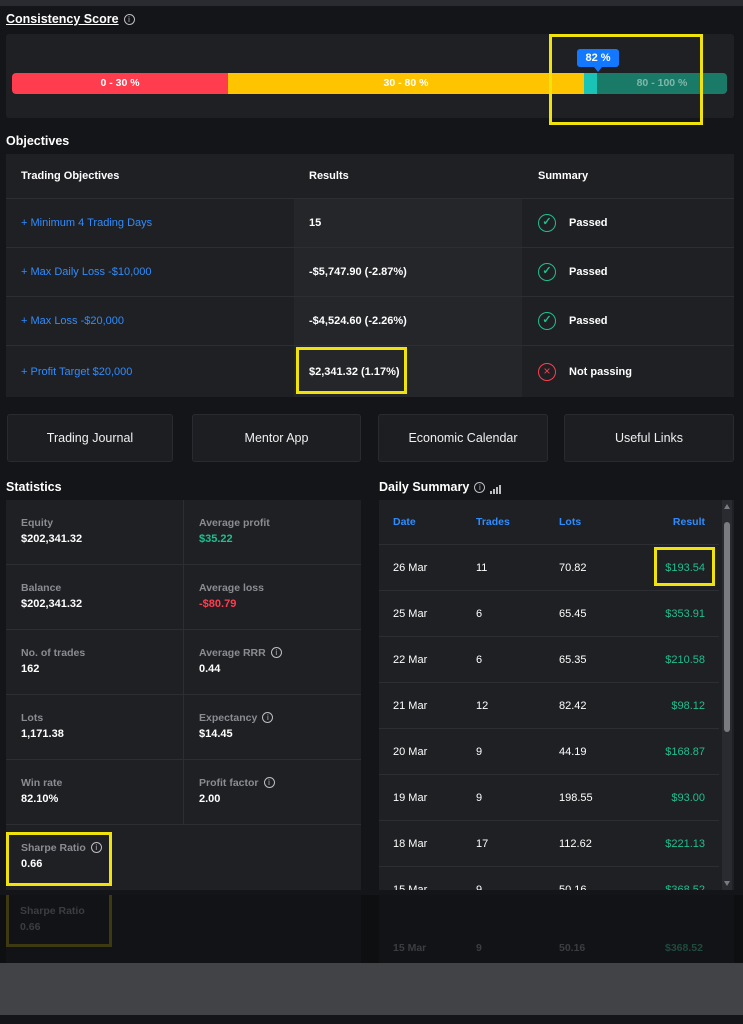  What do you see at coordinates (479, 948) in the screenshot?
I see `reflection-trades: 9` at bounding box center [479, 948].